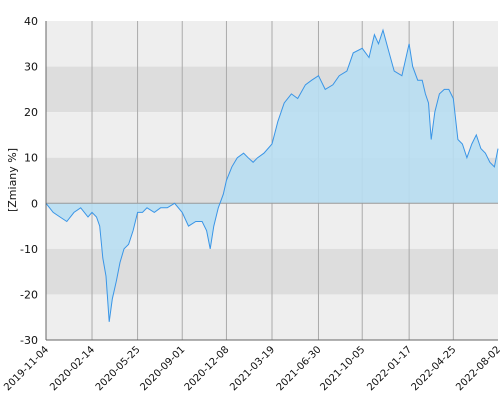  Describe the element at coordinates (26, 368) in the screenshot. I see `x-tick-label: 2019-11-04` at that location.